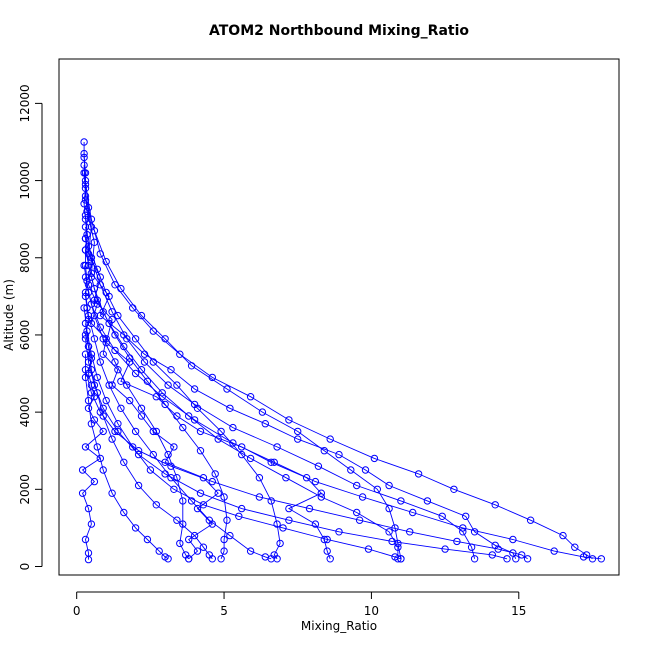  What do you see at coordinates (25, 103) in the screenshot?
I see `y-tick-label: 12000` at bounding box center [25, 103].